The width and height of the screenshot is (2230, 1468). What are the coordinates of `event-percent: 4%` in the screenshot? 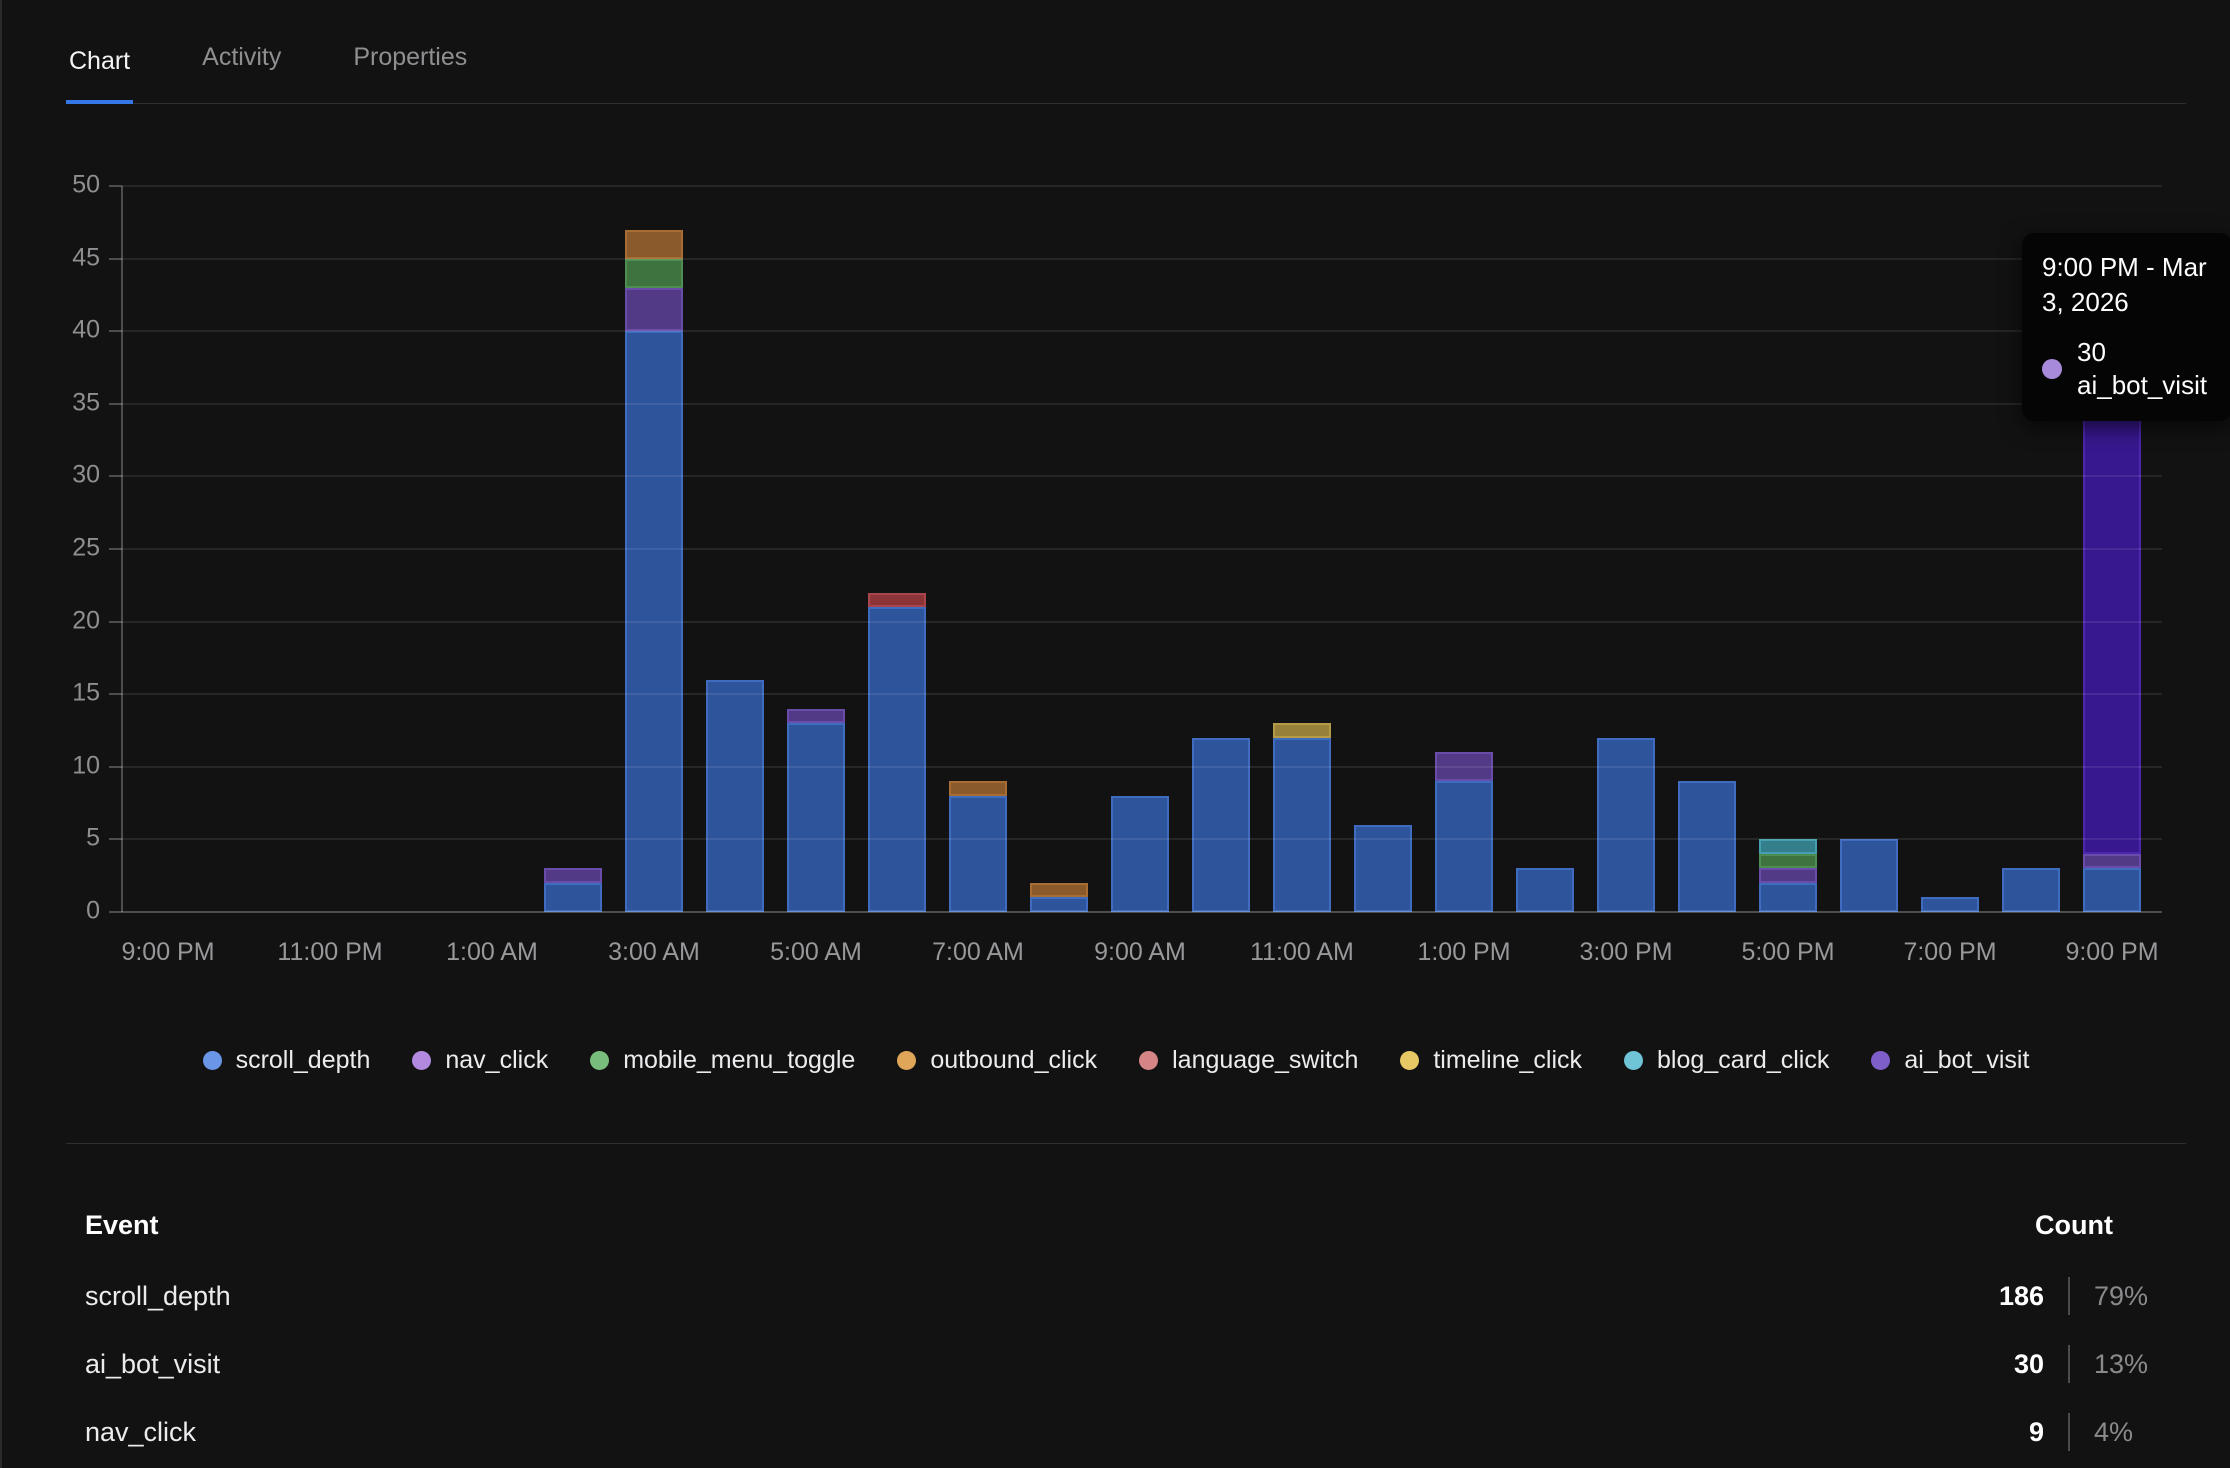 It's located at (2114, 1431).